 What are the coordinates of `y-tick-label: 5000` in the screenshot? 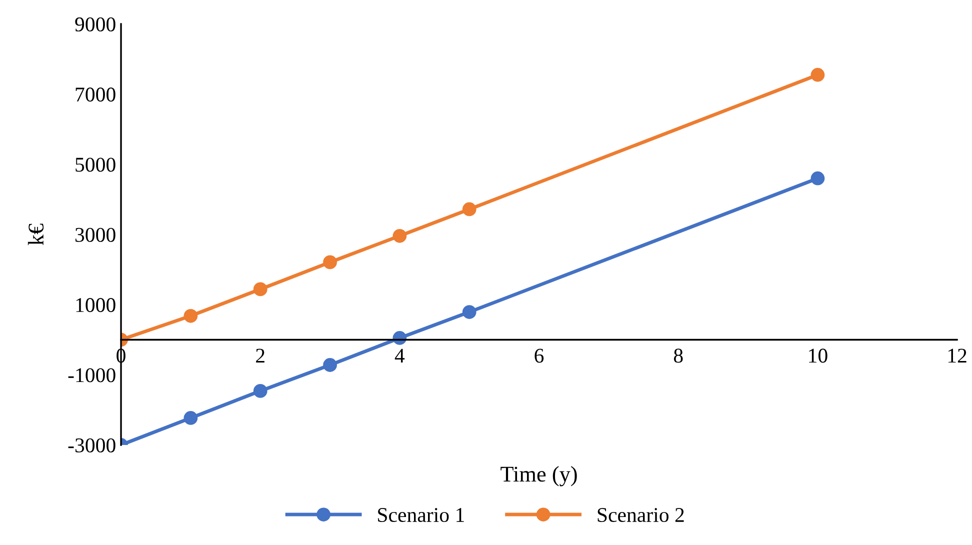 It's located at (96, 165).